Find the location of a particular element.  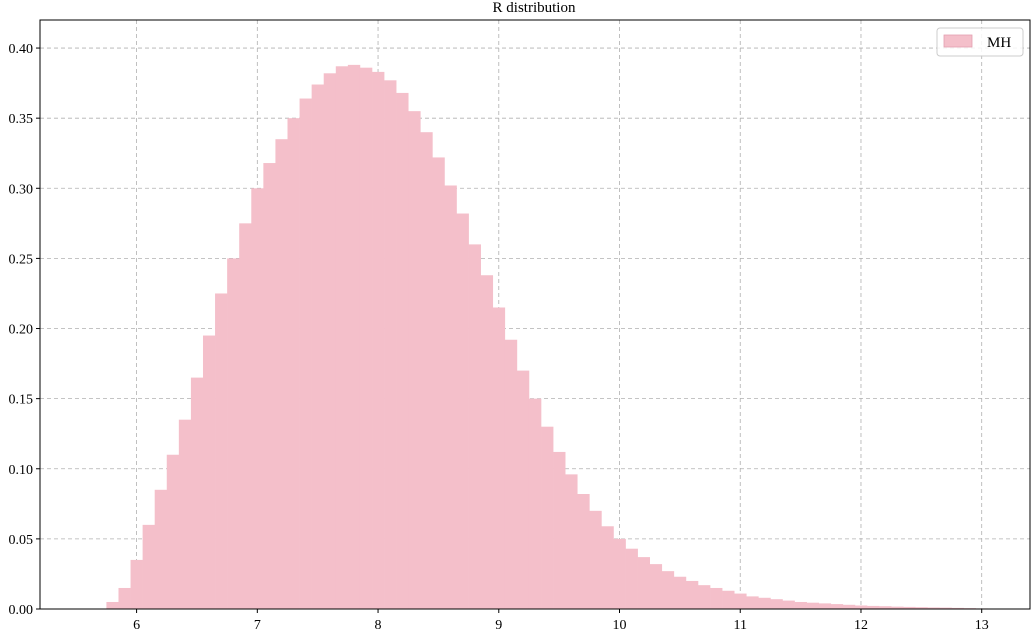

y-tick-label: 0.30 is located at coordinates (21, 189).